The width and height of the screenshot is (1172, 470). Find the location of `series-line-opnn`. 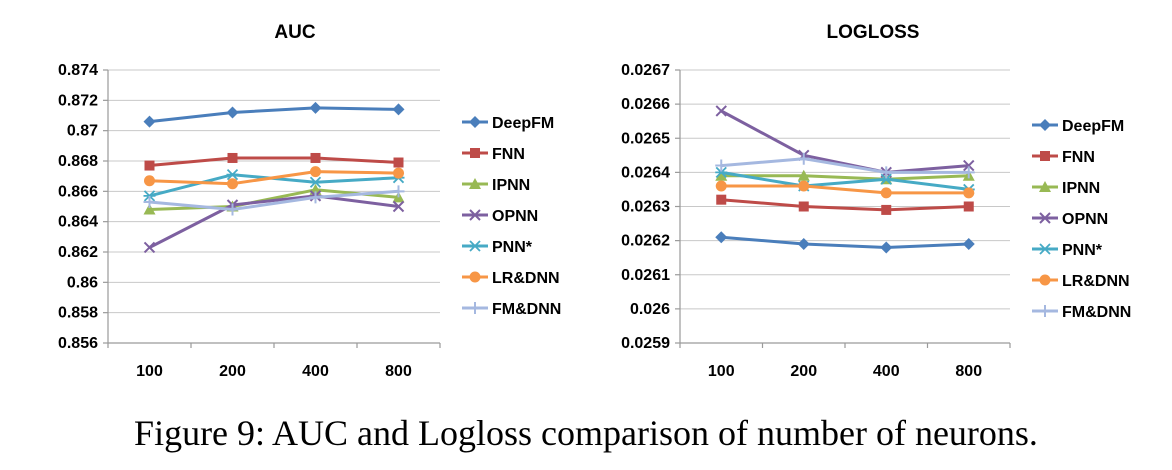

series-line-opnn is located at coordinates (273, 221).